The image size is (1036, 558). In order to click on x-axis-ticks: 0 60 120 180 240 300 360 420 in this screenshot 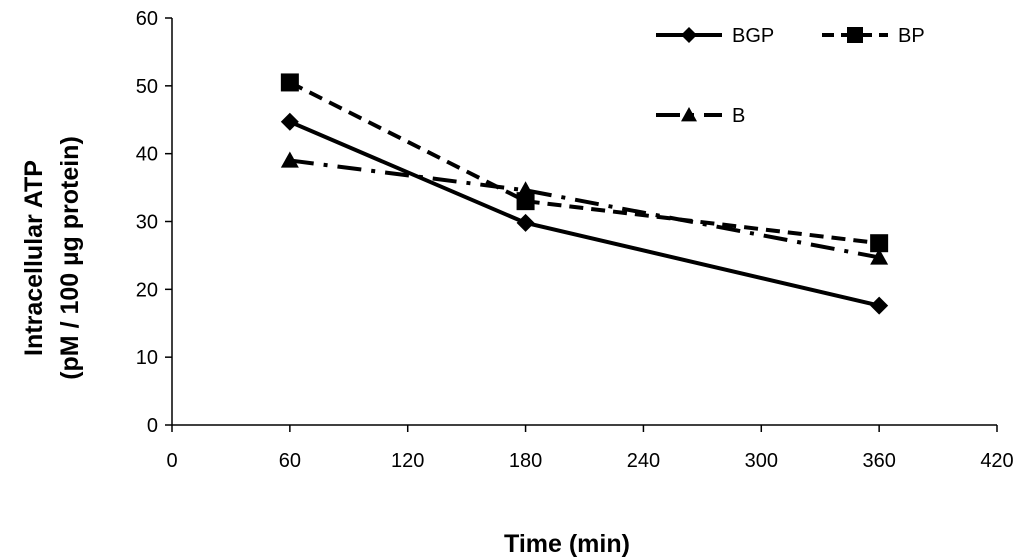, I will do `click(590, 448)`.